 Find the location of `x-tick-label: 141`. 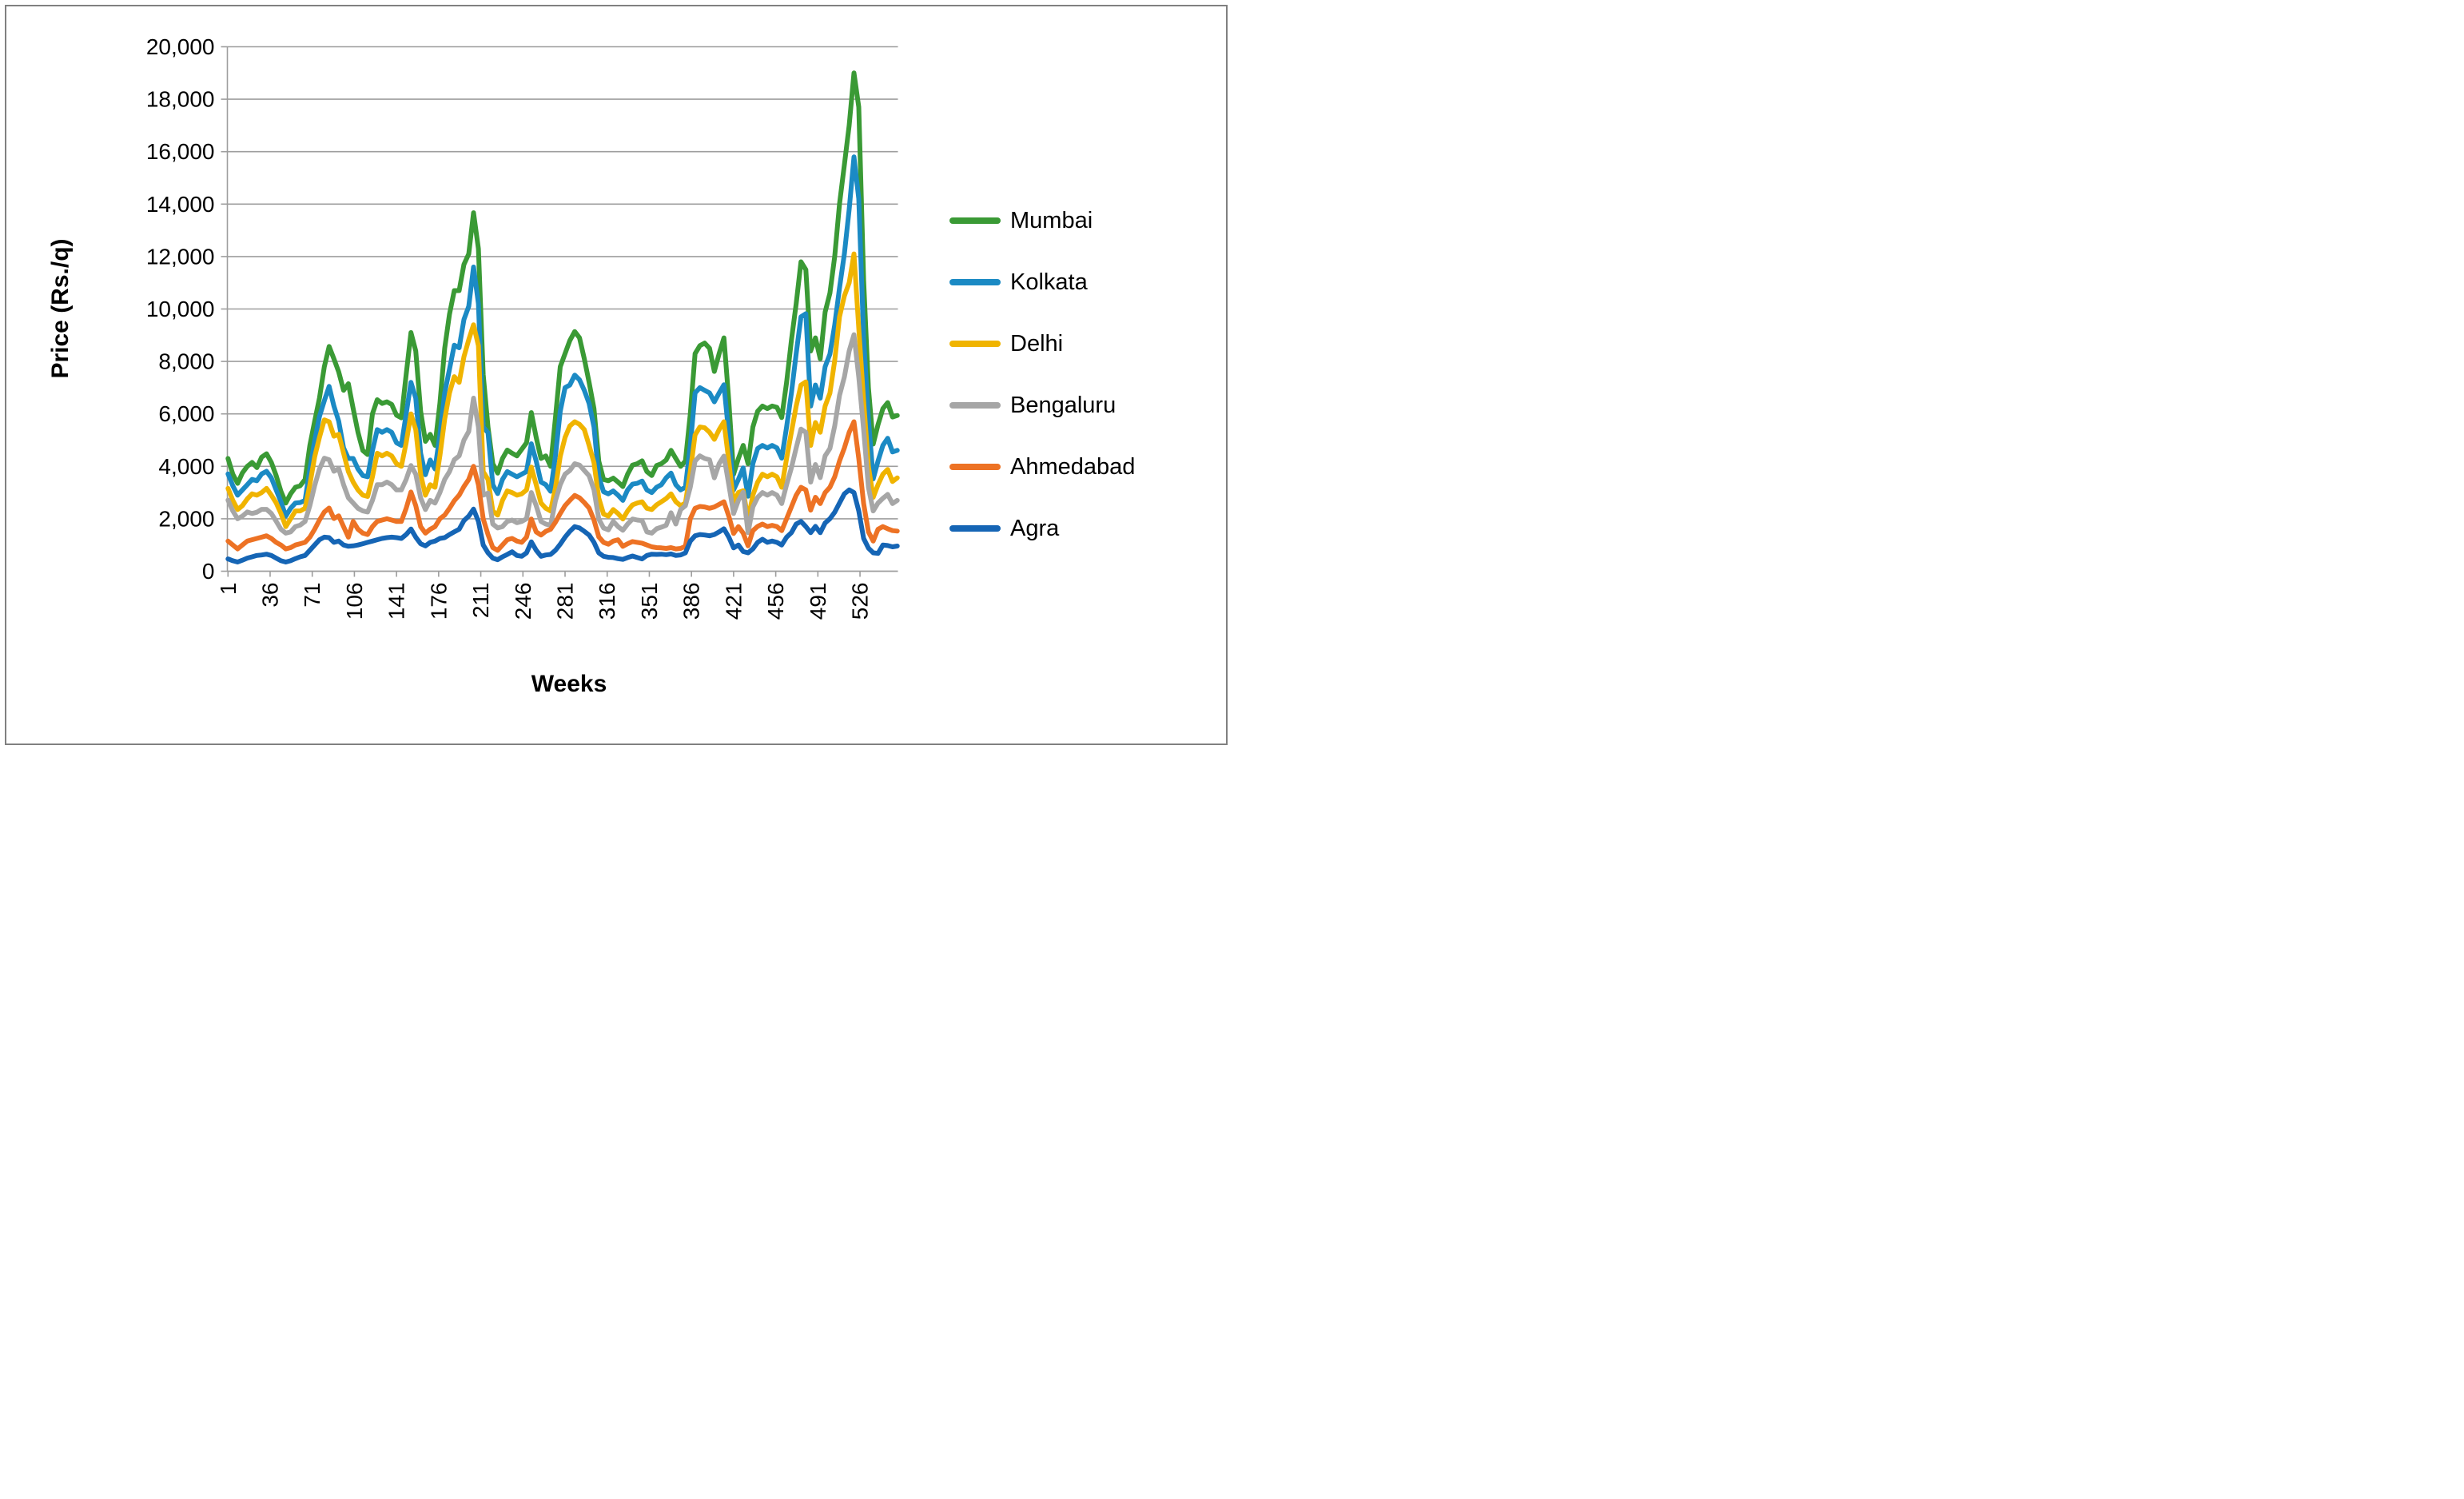

x-tick-label: 141 is located at coordinates (396, 601).